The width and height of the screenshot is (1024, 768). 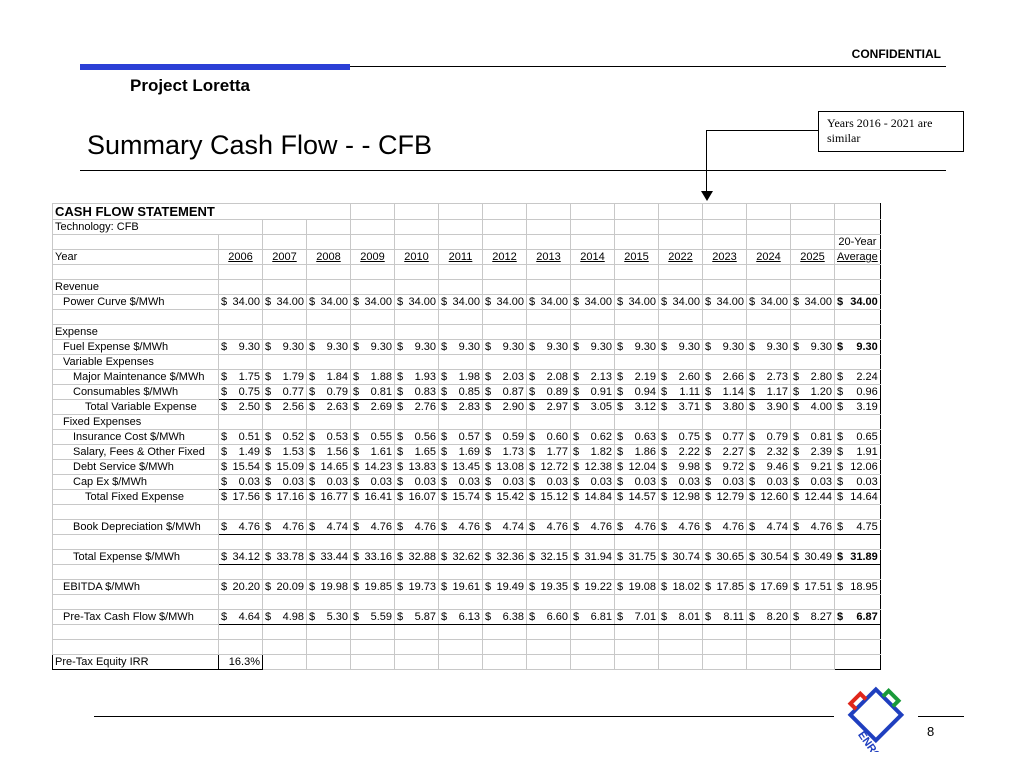 I want to click on value-cell: $0.89, so click(x=548, y=392).